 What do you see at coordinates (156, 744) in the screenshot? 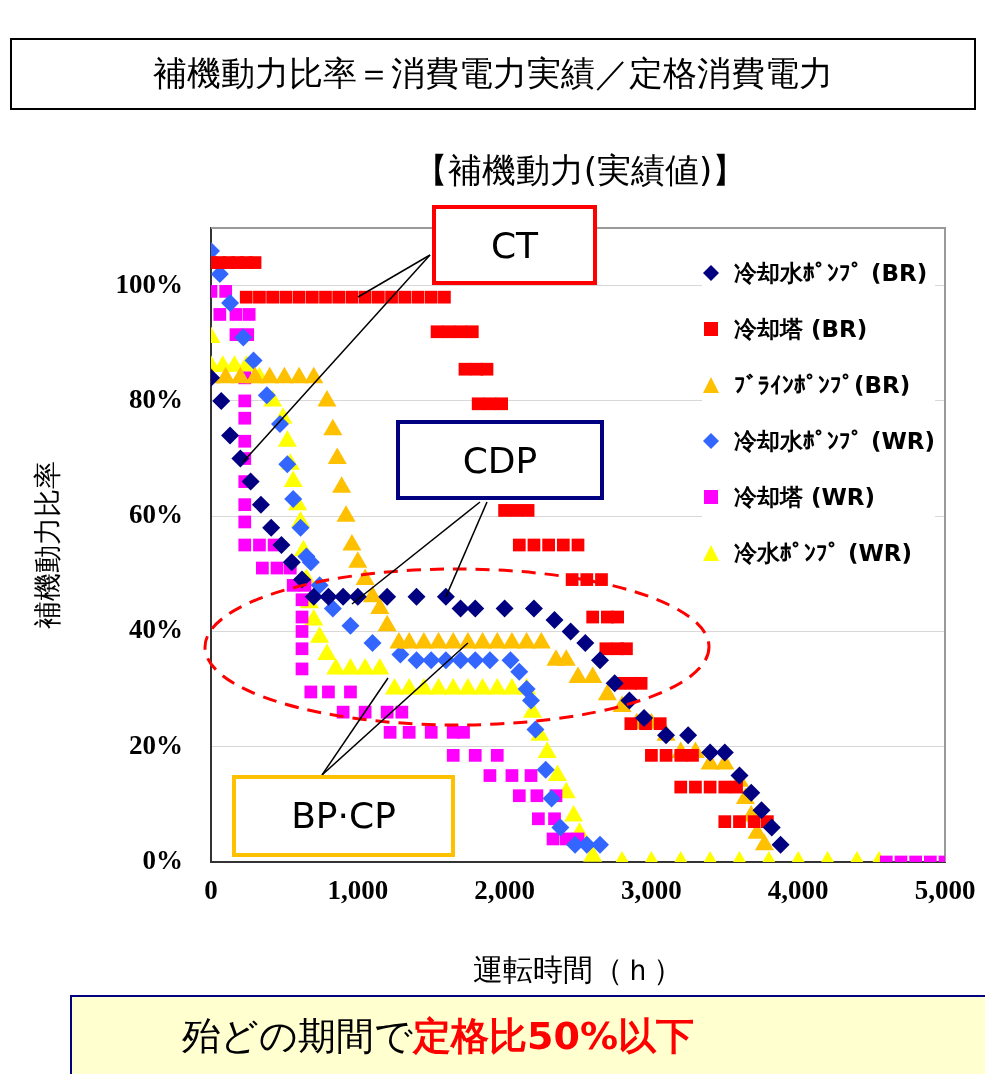
I see `y-tick-label: 20%` at bounding box center [156, 744].